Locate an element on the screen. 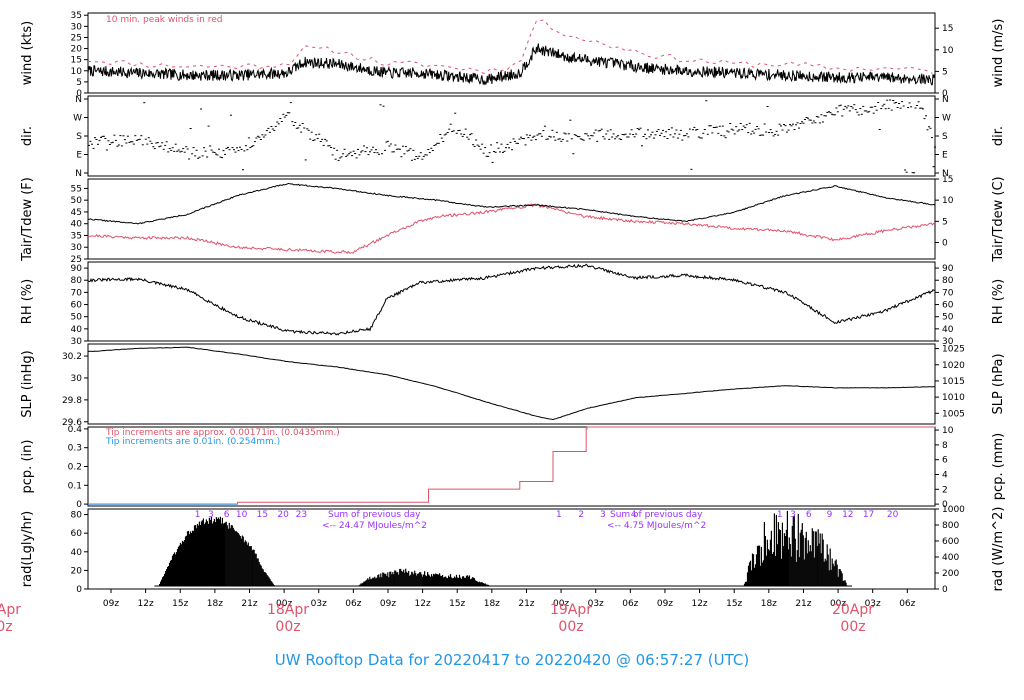 This screenshot has height=700, width=1024. y-tick-label: 40 is located at coordinates (948, 330).